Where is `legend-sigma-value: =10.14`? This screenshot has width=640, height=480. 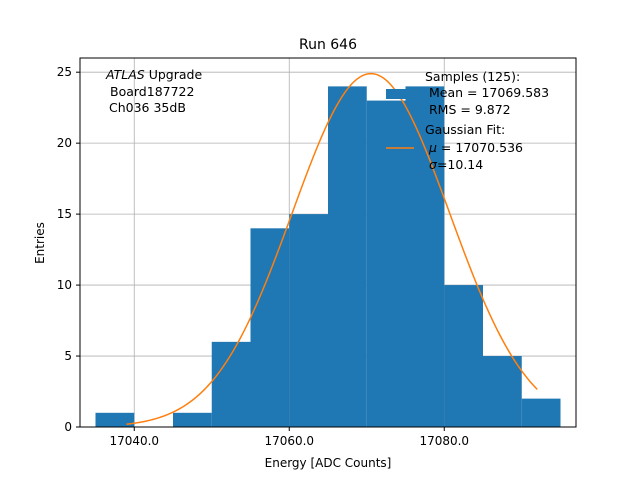
legend-sigma-value: =10.14 is located at coordinates (460, 164).